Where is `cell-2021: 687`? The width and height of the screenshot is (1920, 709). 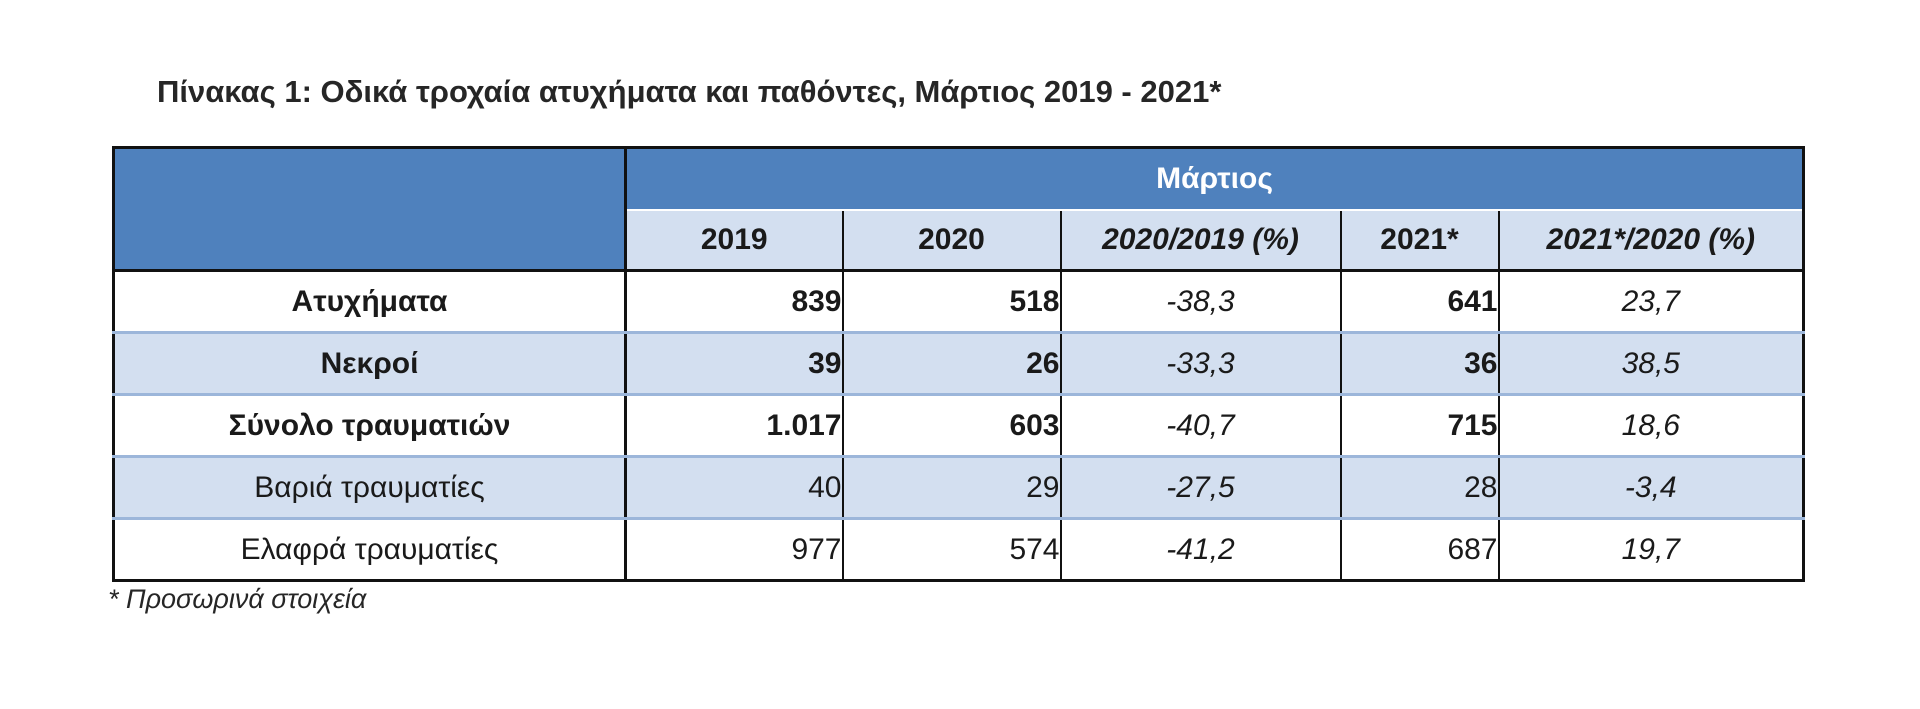 cell-2021: 687 is located at coordinates (1420, 549).